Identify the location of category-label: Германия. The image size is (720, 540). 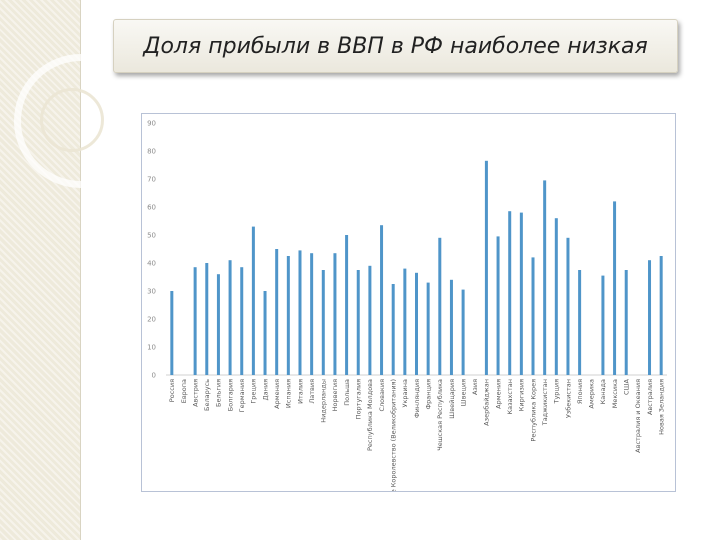
(242, 395).